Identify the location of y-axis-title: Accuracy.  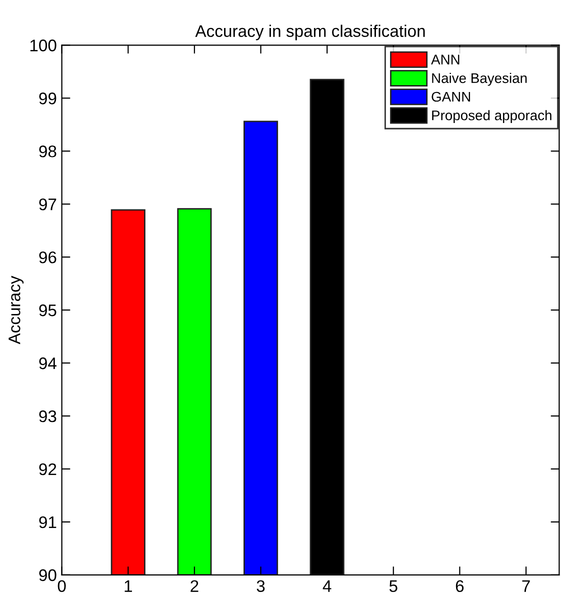
(16, 310).